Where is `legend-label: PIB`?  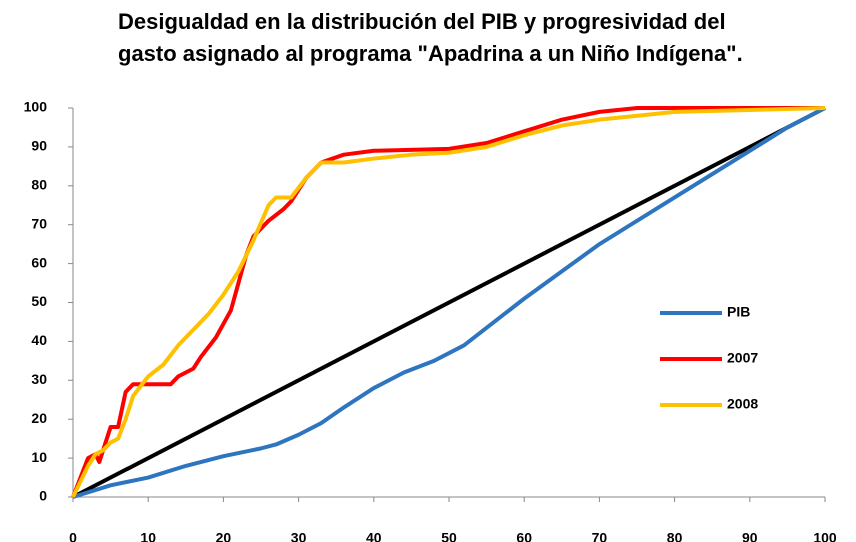
legend-label: PIB is located at coordinates (738, 312).